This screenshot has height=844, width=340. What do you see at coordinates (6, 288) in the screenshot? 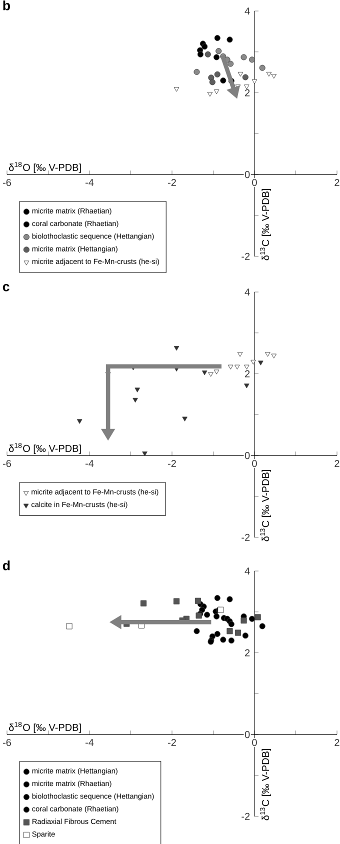
I see `chart-title: c` at bounding box center [6, 288].